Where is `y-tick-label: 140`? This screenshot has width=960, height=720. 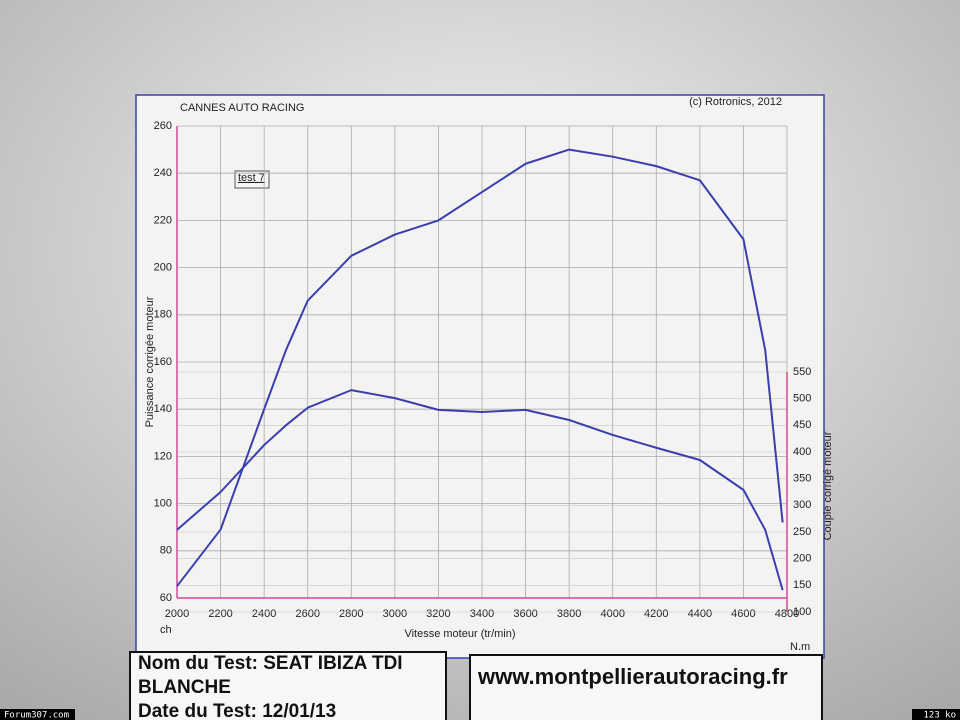
y-tick-label: 140 is located at coordinates (163, 409).